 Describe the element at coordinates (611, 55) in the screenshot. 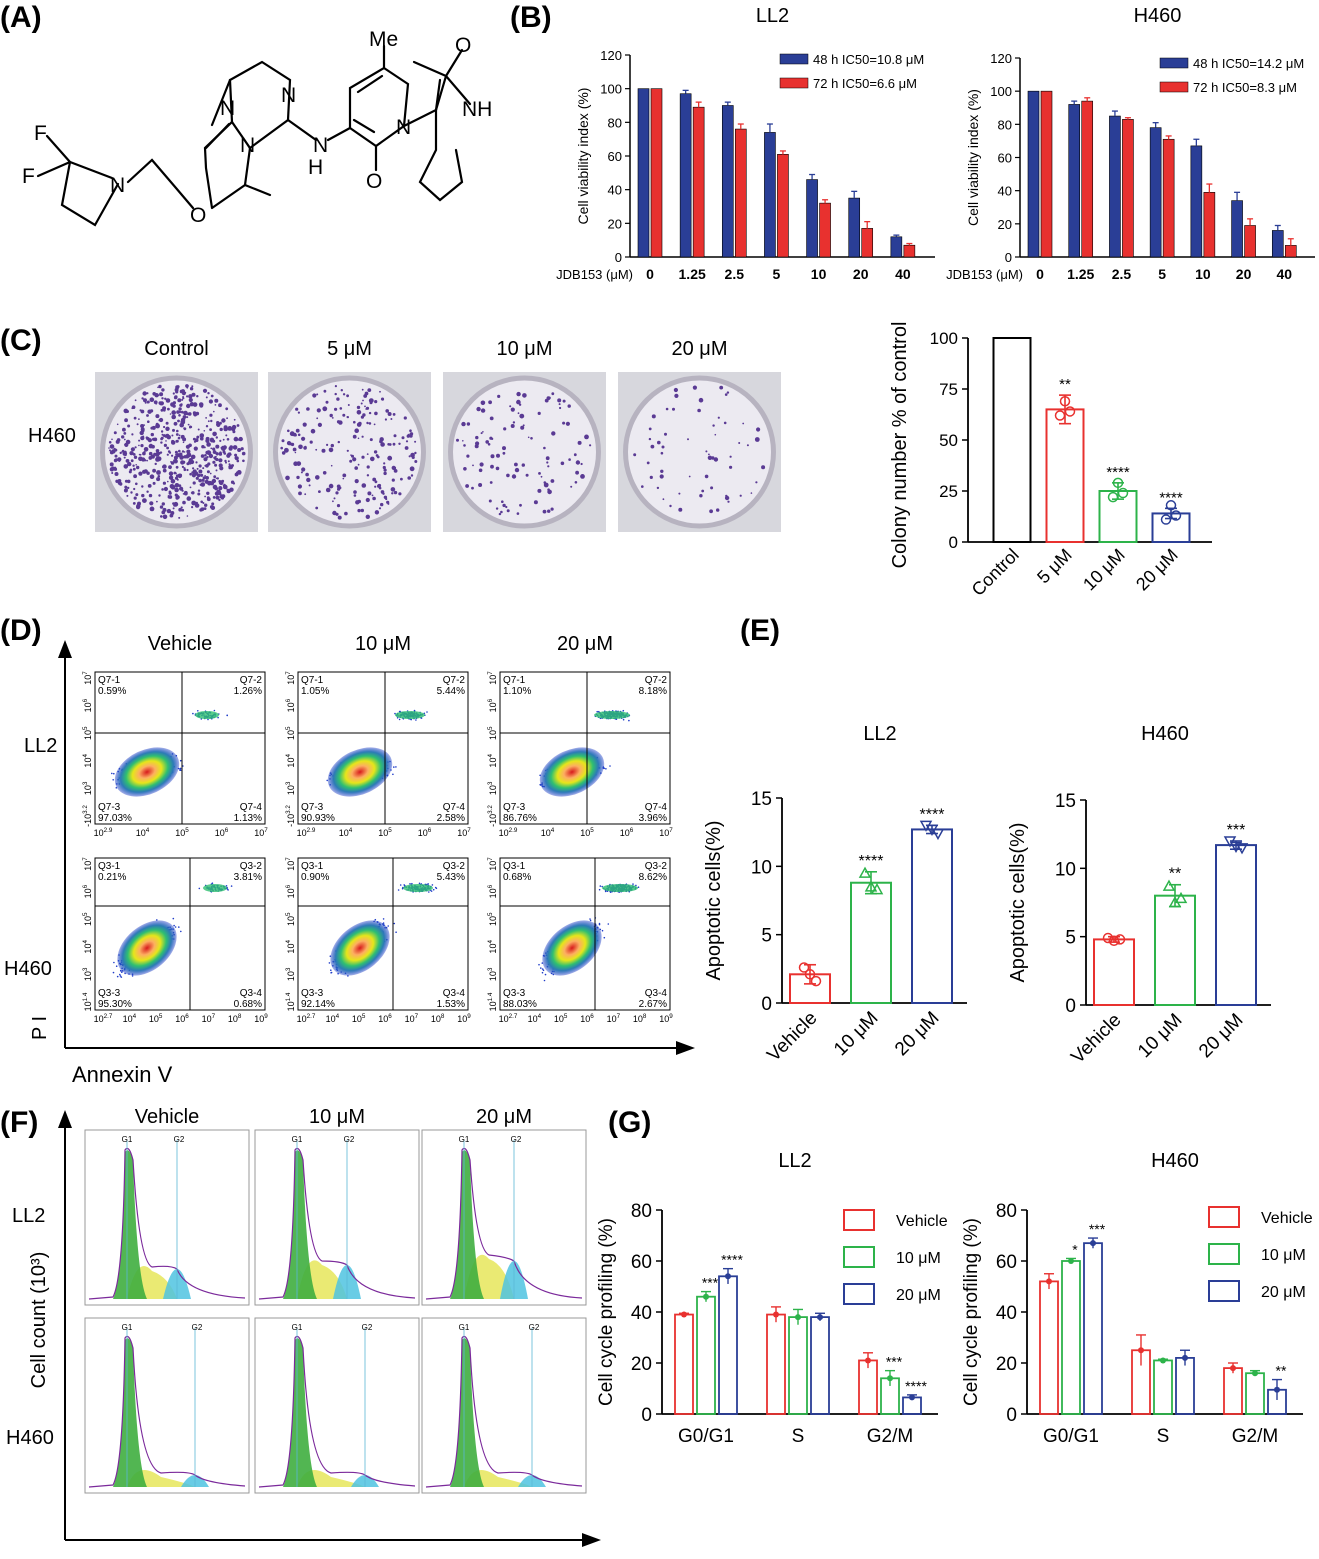

I see `y-tick-label: 120` at that location.